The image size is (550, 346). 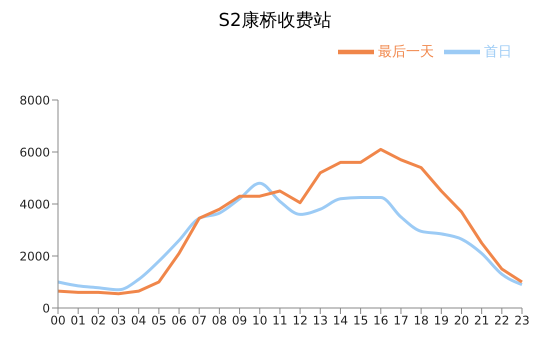 I want to click on x-tick-label: 23, so click(x=522, y=321).